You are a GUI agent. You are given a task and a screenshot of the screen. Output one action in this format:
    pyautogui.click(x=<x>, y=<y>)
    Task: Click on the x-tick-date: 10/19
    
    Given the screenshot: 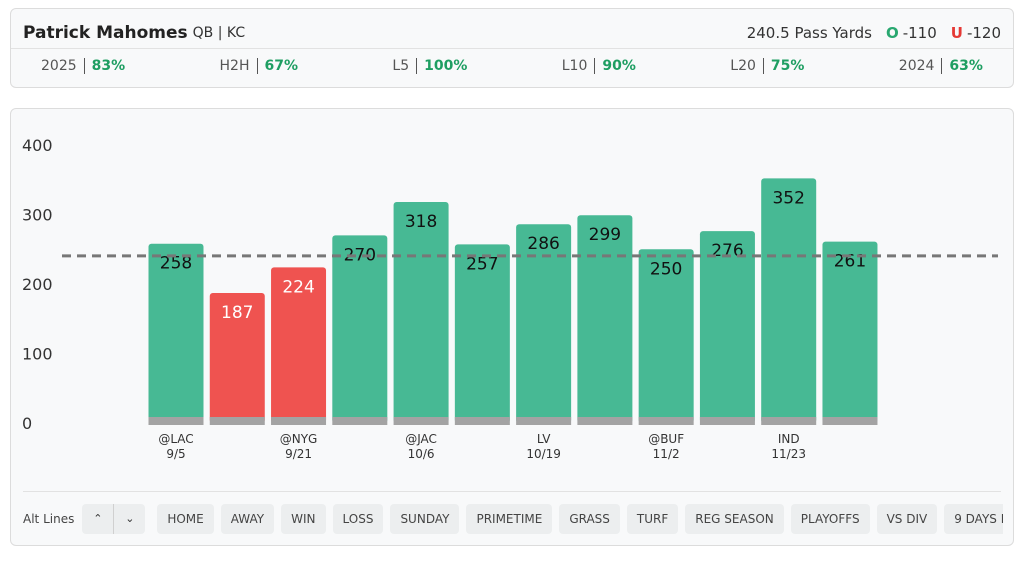 What is the action you would take?
    pyautogui.click(x=543, y=454)
    